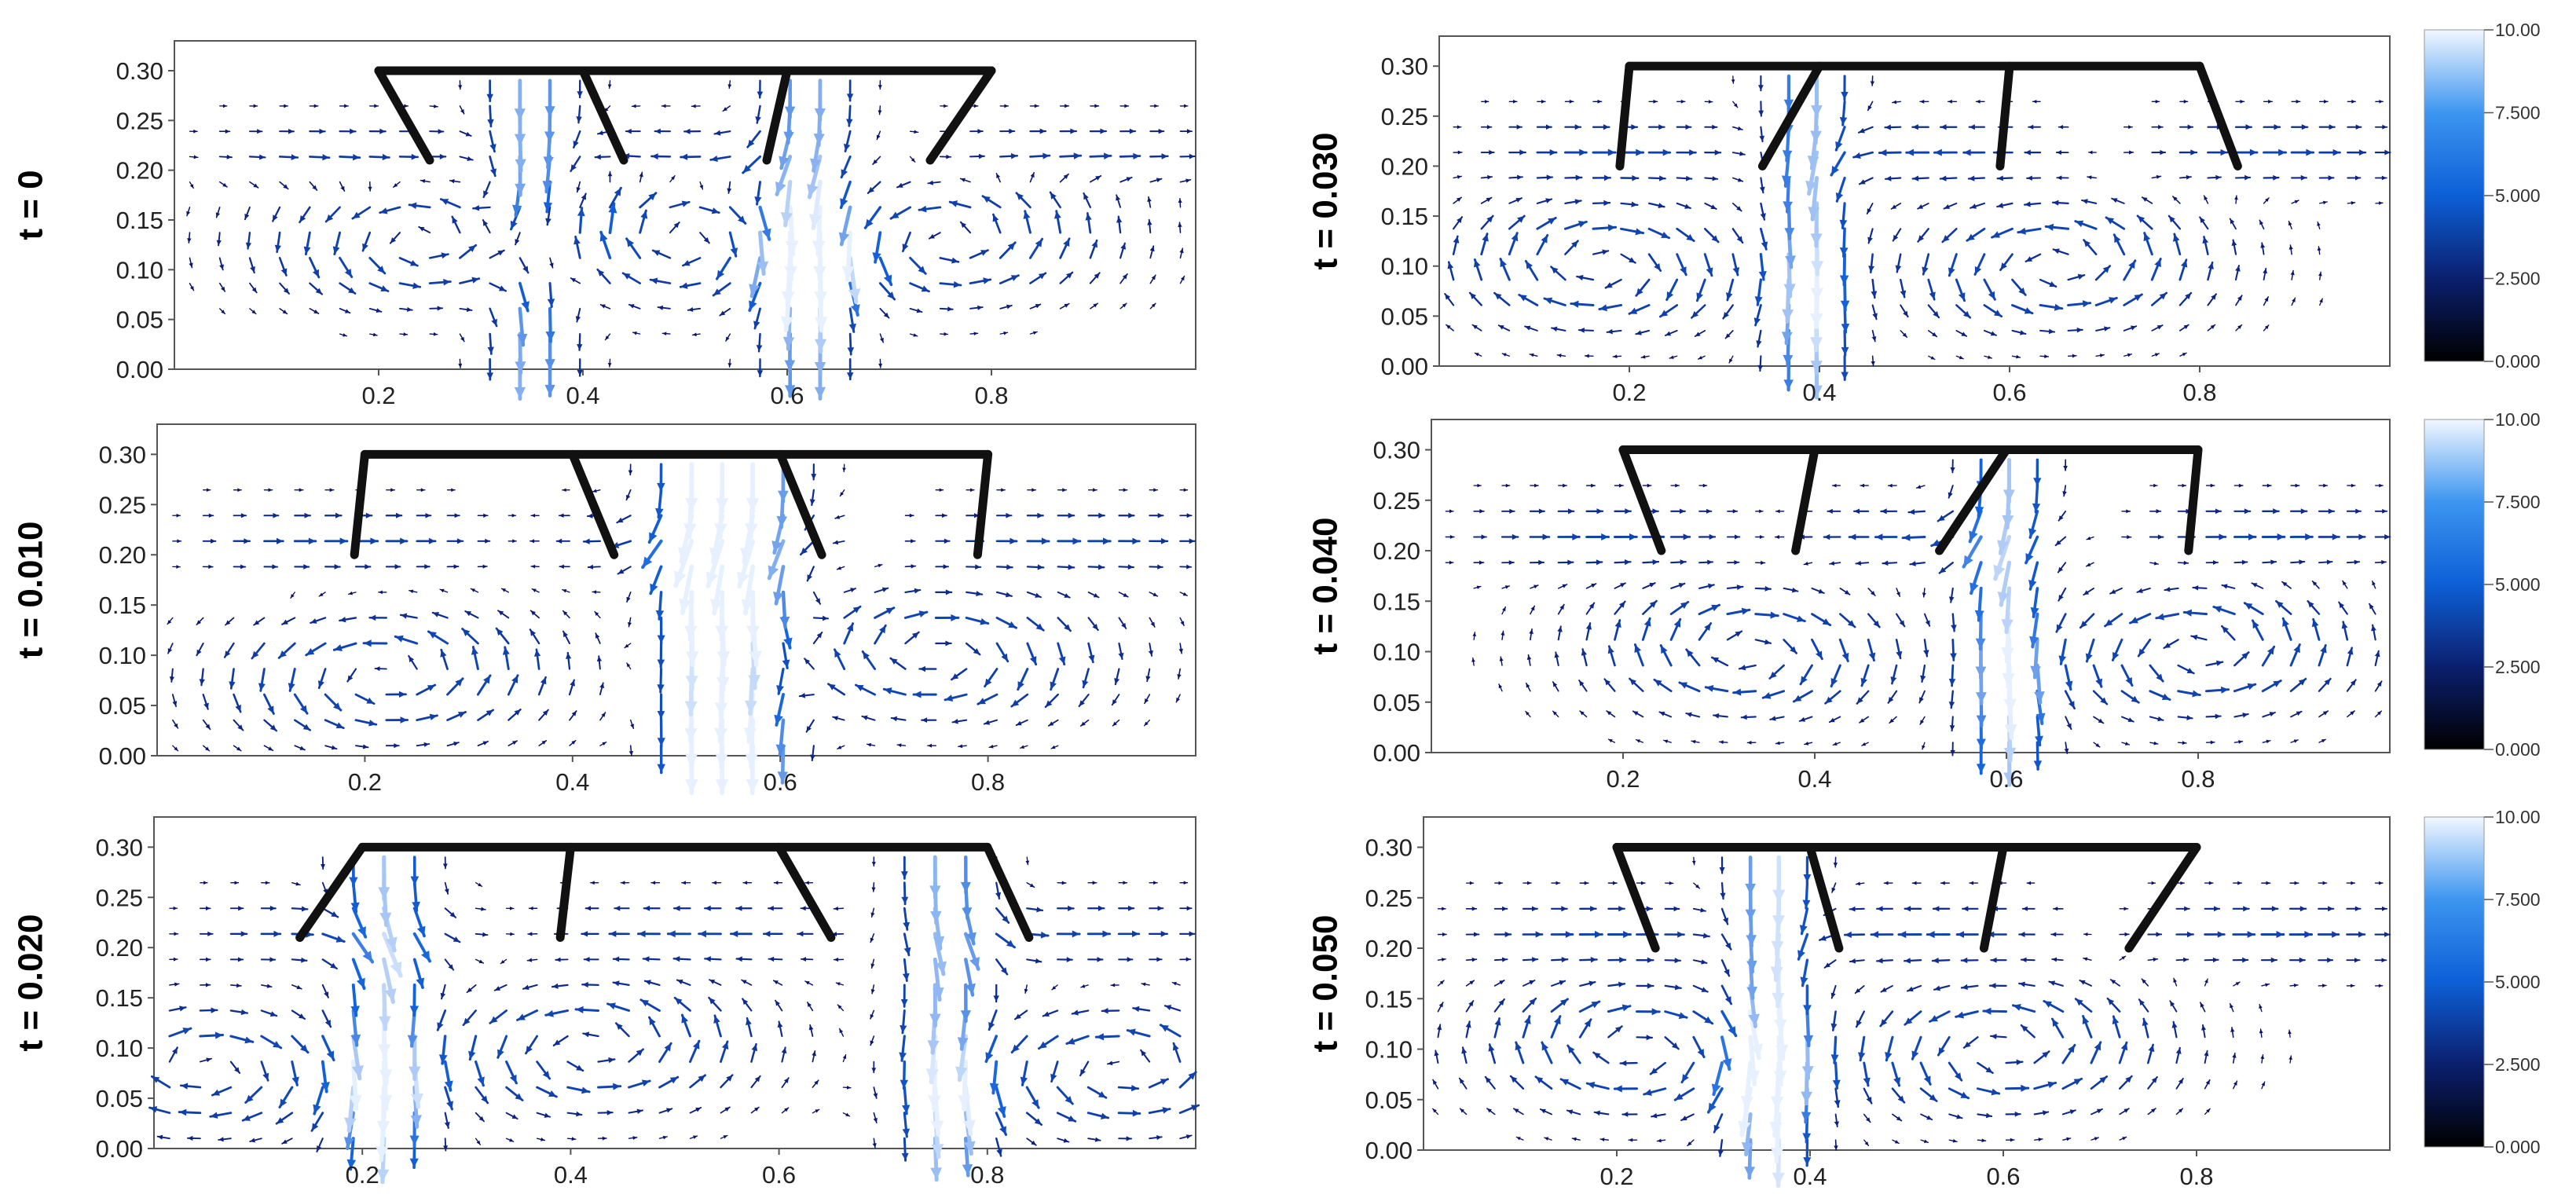 This screenshot has height=1198, width=2576. Describe the element at coordinates (1914, 201) in the screenshot. I see `plot-frame` at that location.